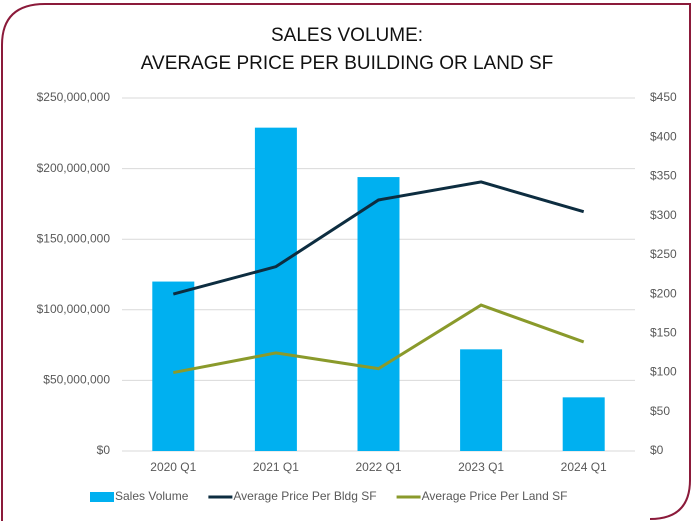  Describe the element at coordinates (663, 372) in the screenshot. I see `y2-tick-label: $100` at that location.